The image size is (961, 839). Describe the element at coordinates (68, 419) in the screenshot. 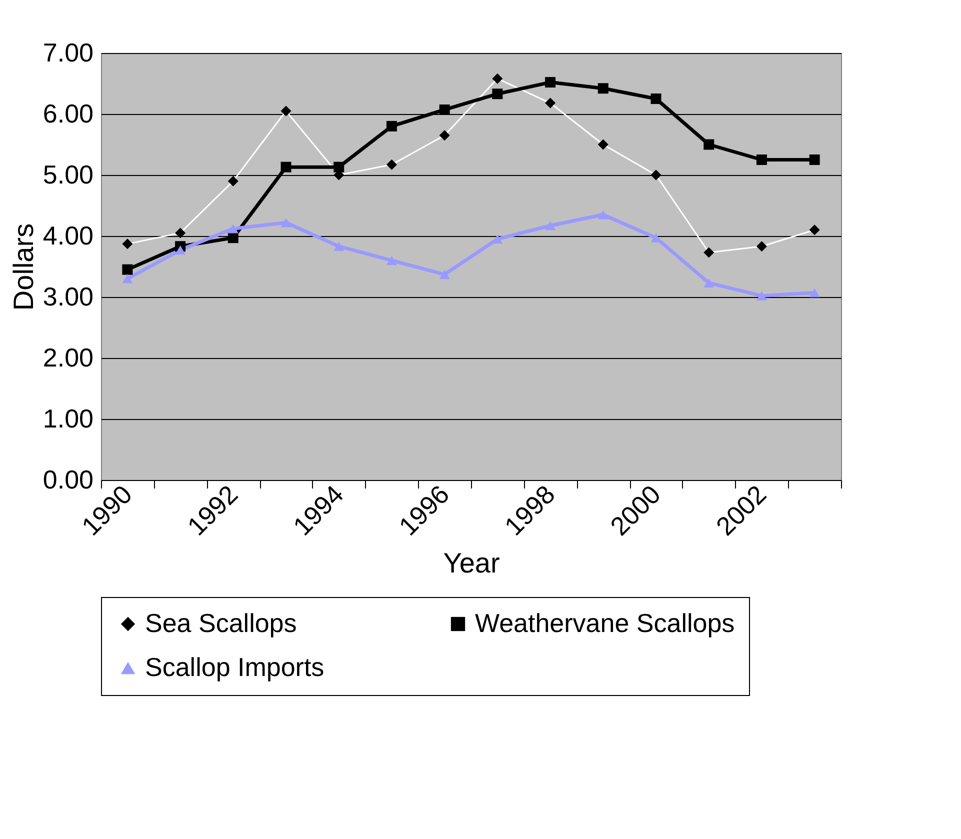

I see `y-tick-label: 1.00` at that location.